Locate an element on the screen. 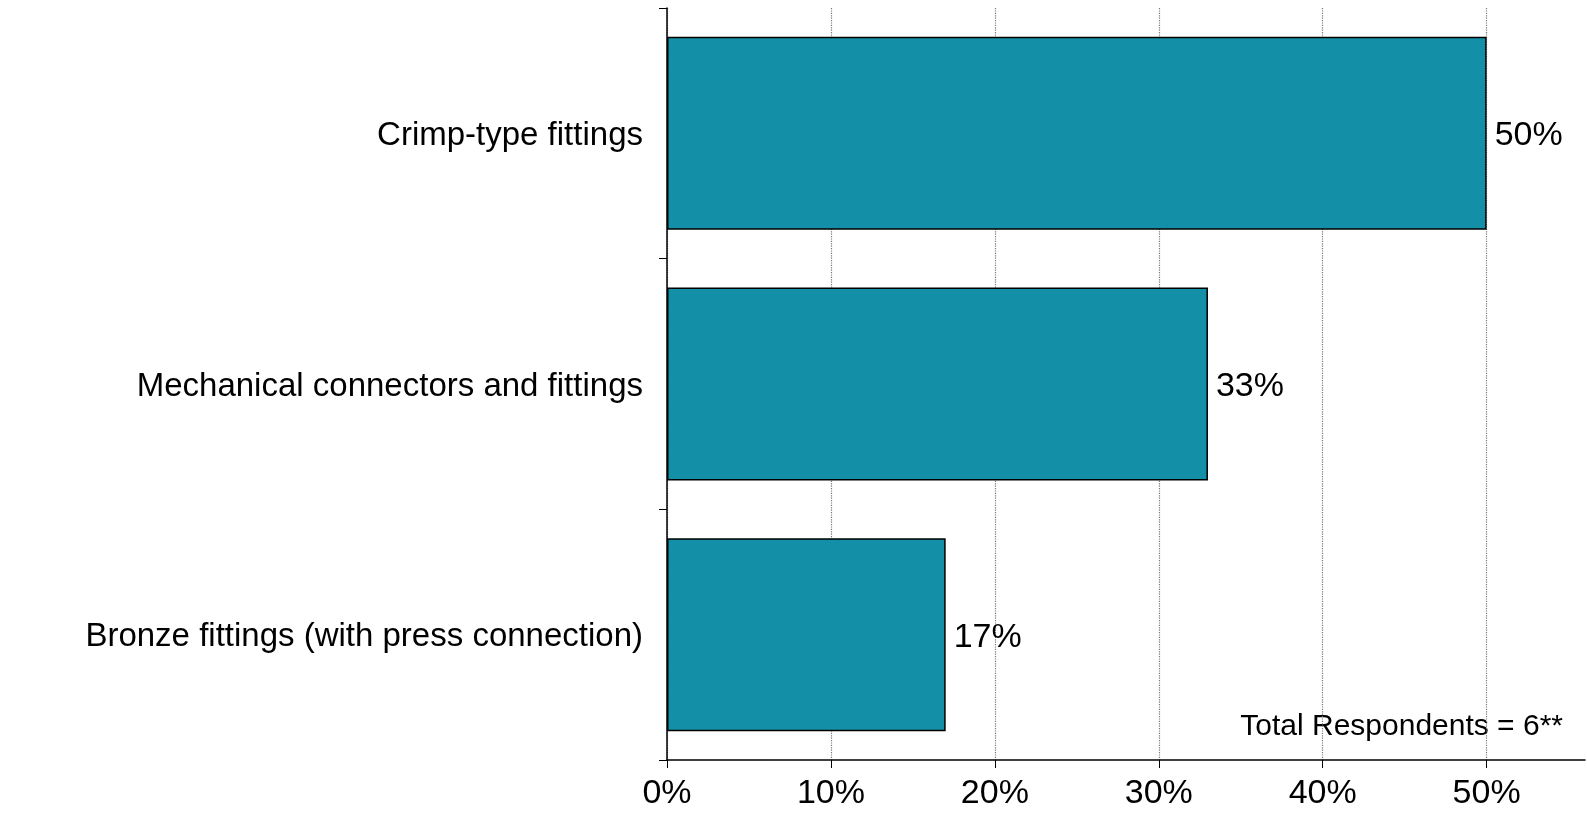  x-tick-label: 20% is located at coordinates (994, 791).